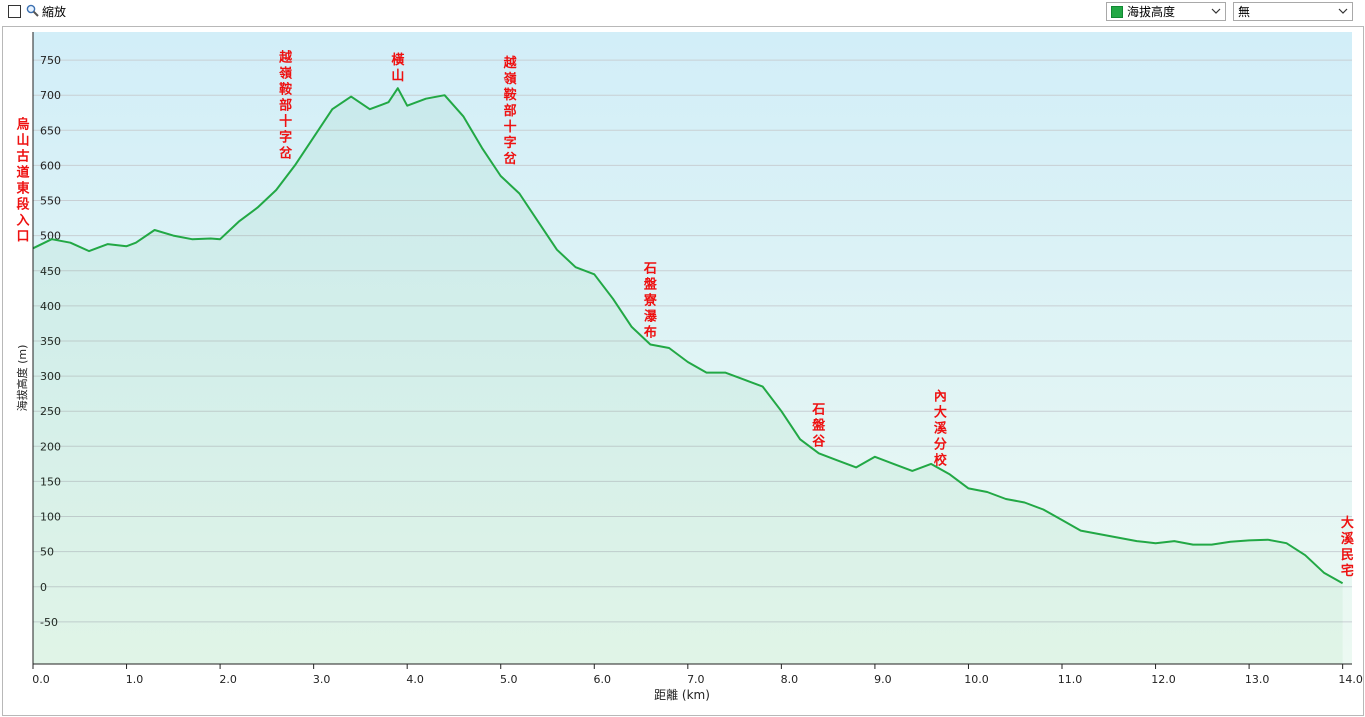  Describe the element at coordinates (883, 679) in the screenshot. I see `x-tick-label: 9.0` at that location.